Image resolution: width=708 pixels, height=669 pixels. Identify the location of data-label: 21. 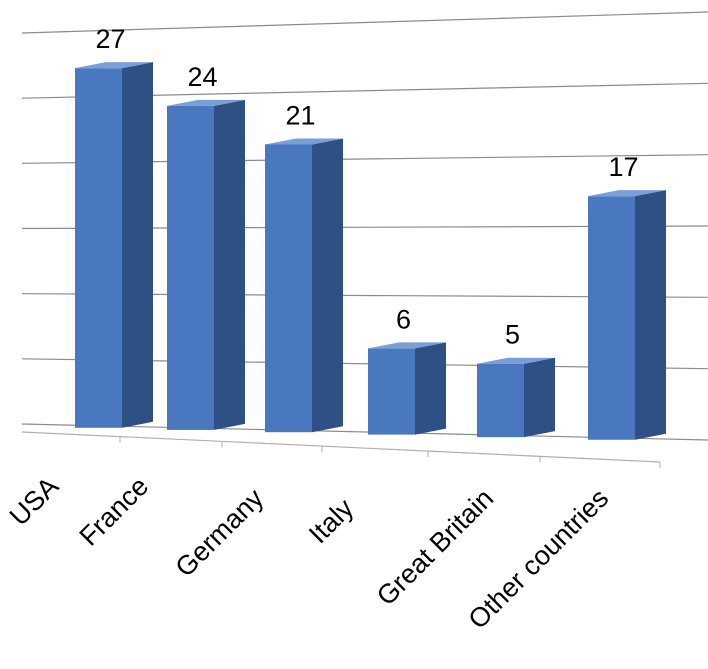
(300, 115).